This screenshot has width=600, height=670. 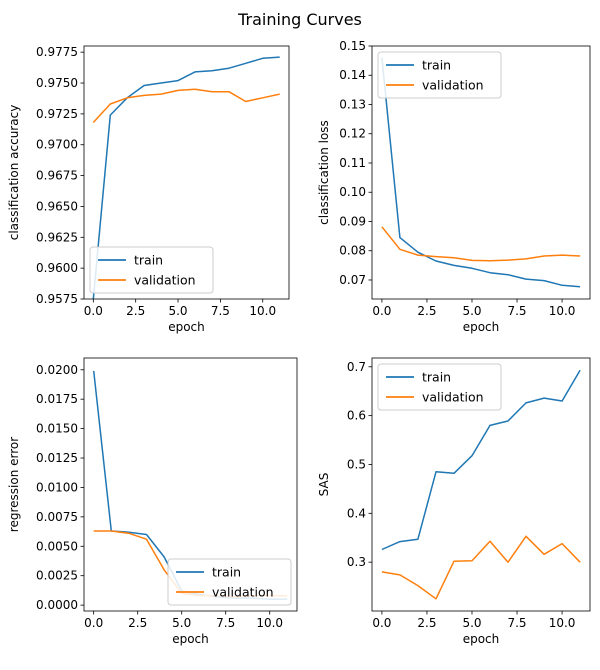 I want to click on y-tick-label: 0.07, so click(x=352, y=280).